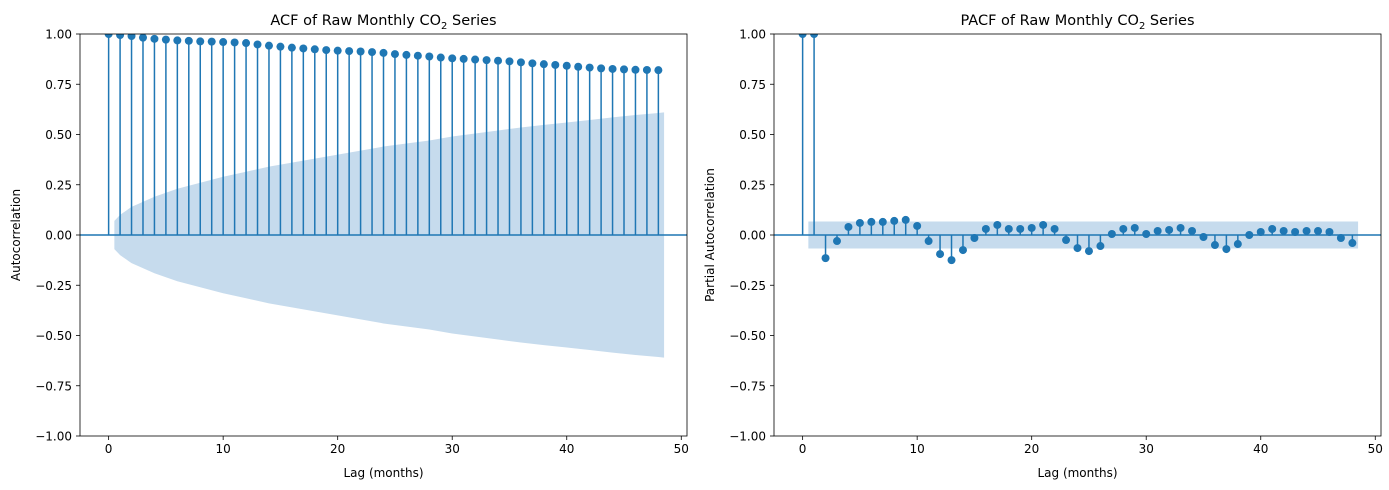 Image resolution: width=1389 pixels, height=490 pixels. Describe the element at coordinates (1169, 21) in the screenshot. I see `pacf-title-suffix: Series` at that location.